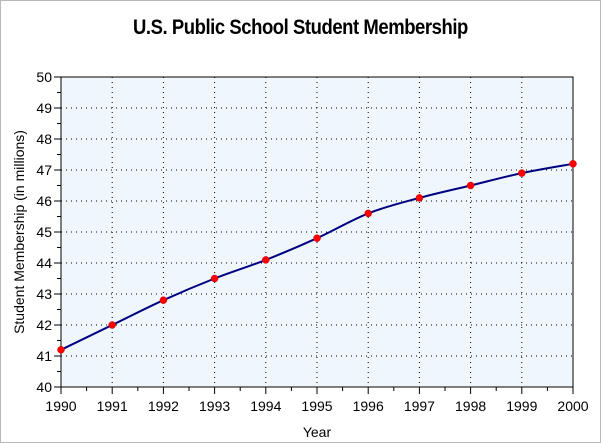 This screenshot has height=443, width=601. I want to click on y-tick-label: 44, so click(44, 263).